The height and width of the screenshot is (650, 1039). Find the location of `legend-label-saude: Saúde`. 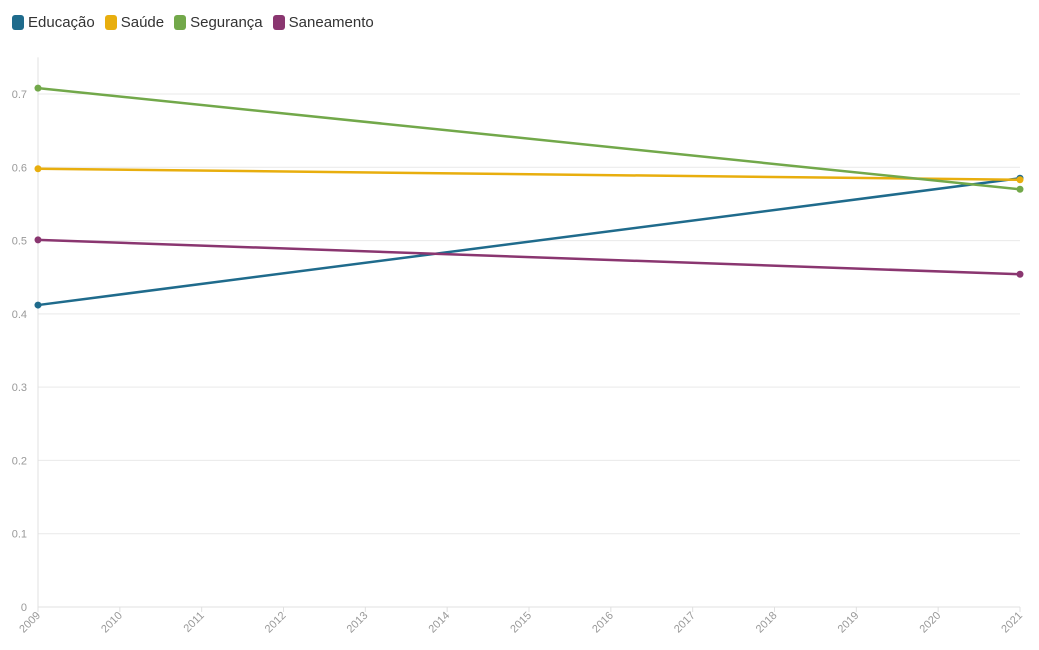

legend-label-saude: Saúde is located at coordinates (142, 22).